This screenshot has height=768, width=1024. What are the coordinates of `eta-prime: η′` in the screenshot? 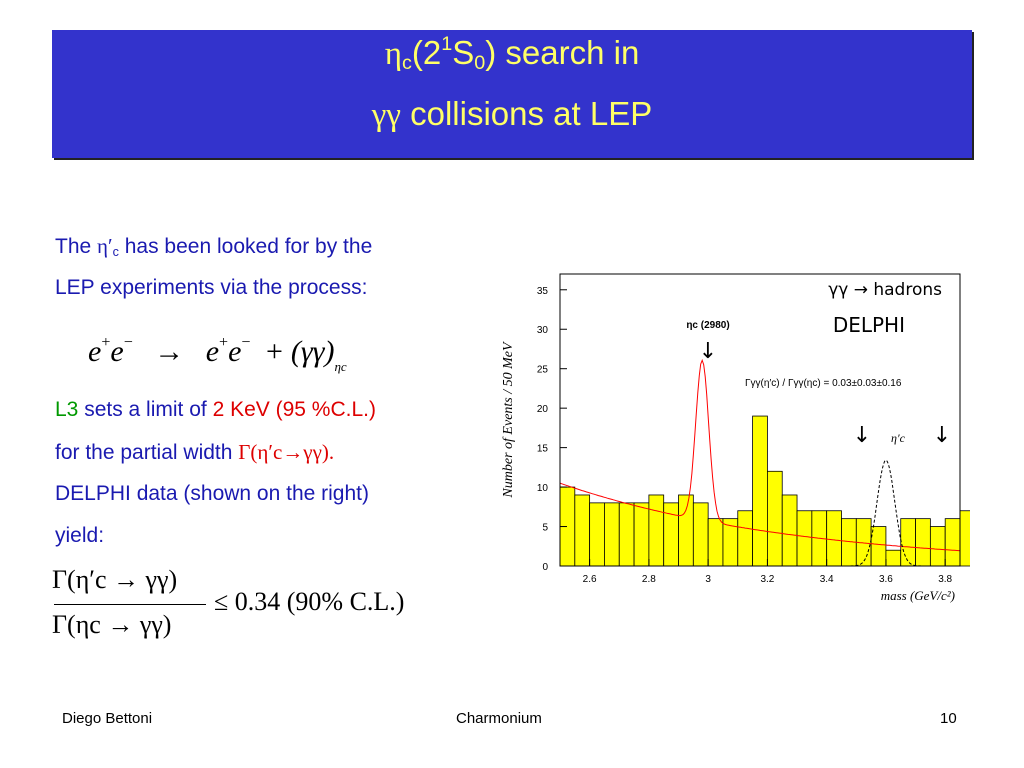 It's located at (105, 246).